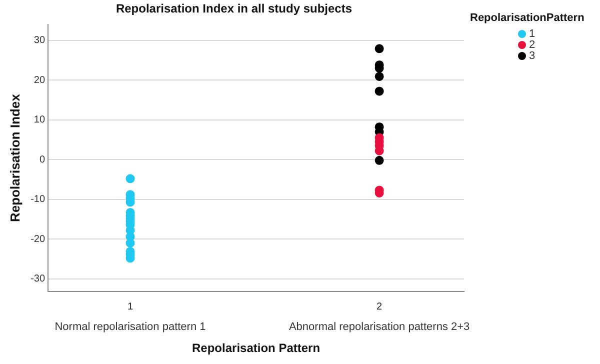  What do you see at coordinates (38, 200) in the screenshot?
I see `y-tick-label: -10` at bounding box center [38, 200].